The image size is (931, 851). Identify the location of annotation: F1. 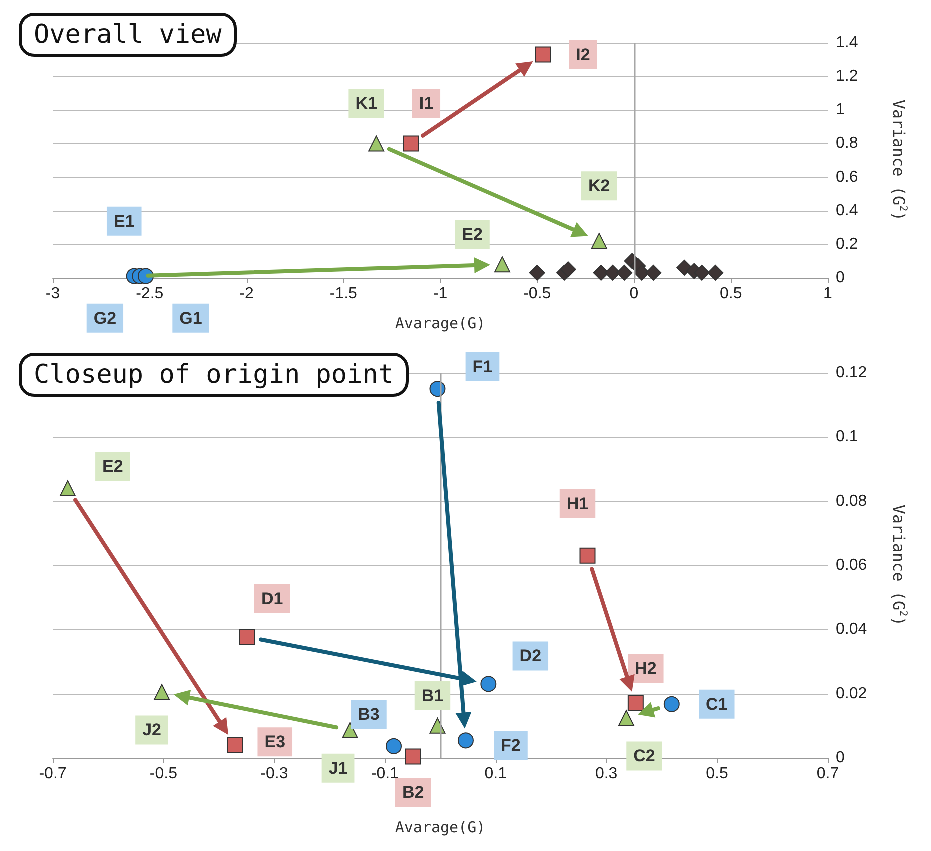
(482, 367).